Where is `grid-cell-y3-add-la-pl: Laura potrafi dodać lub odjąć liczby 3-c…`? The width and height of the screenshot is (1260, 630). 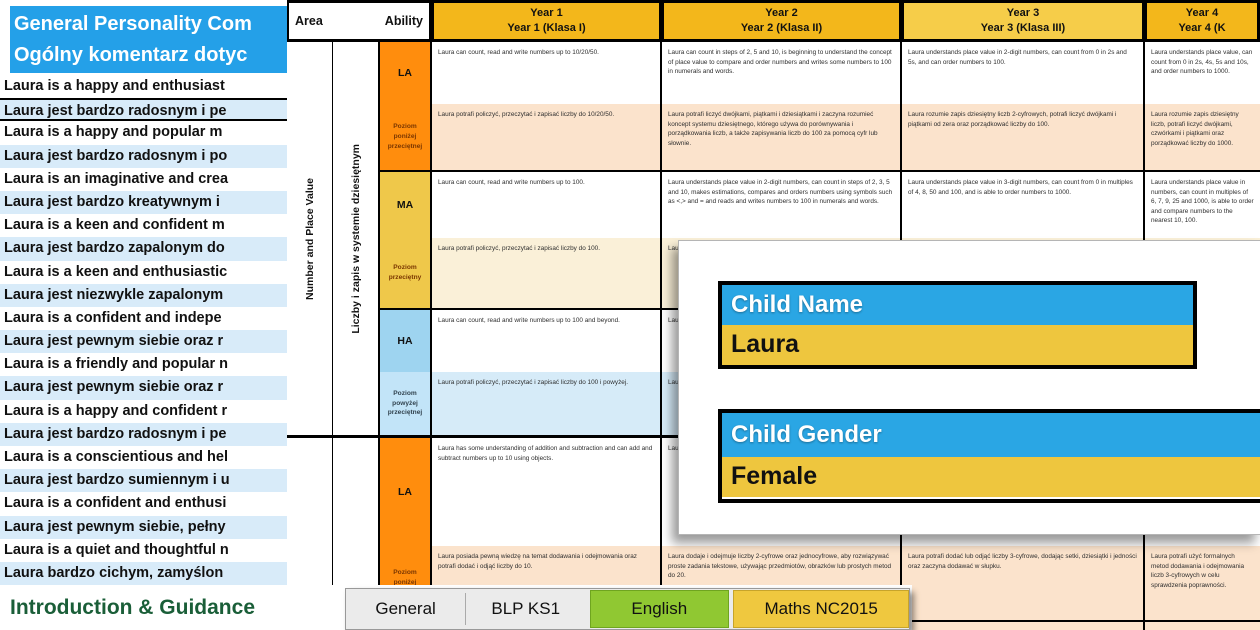 grid-cell-y3-add-la-pl: Laura potrafi dodać lub odjąć liczby 3-c… is located at coordinates (1023, 584).